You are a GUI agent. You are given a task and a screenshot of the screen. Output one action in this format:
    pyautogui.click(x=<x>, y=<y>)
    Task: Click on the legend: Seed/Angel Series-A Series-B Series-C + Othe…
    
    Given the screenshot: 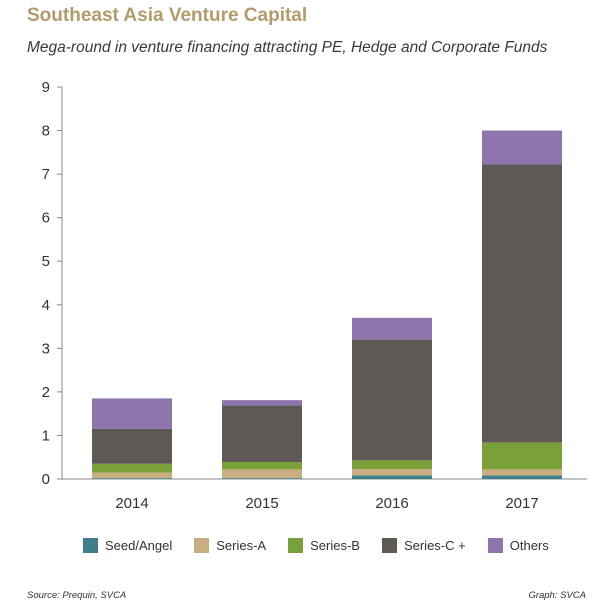 What is the action you would take?
    pyautogui.click(x=327, y=545)
    